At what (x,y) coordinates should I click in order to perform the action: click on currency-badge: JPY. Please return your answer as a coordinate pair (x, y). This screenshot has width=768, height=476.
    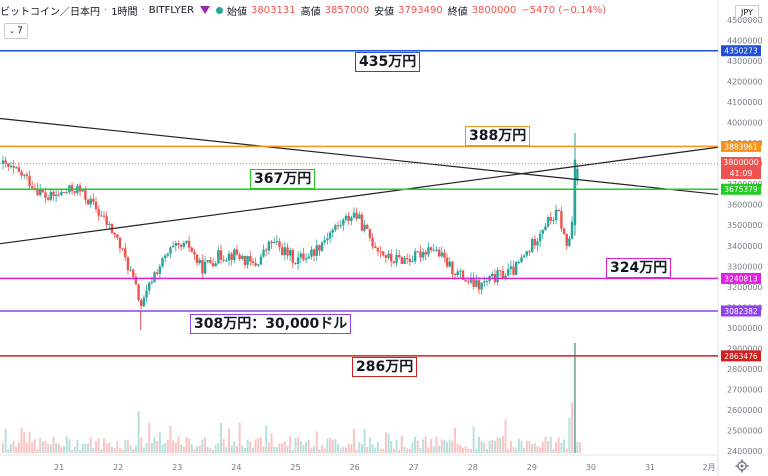
    Looking at the image, I should click on (747, 12).